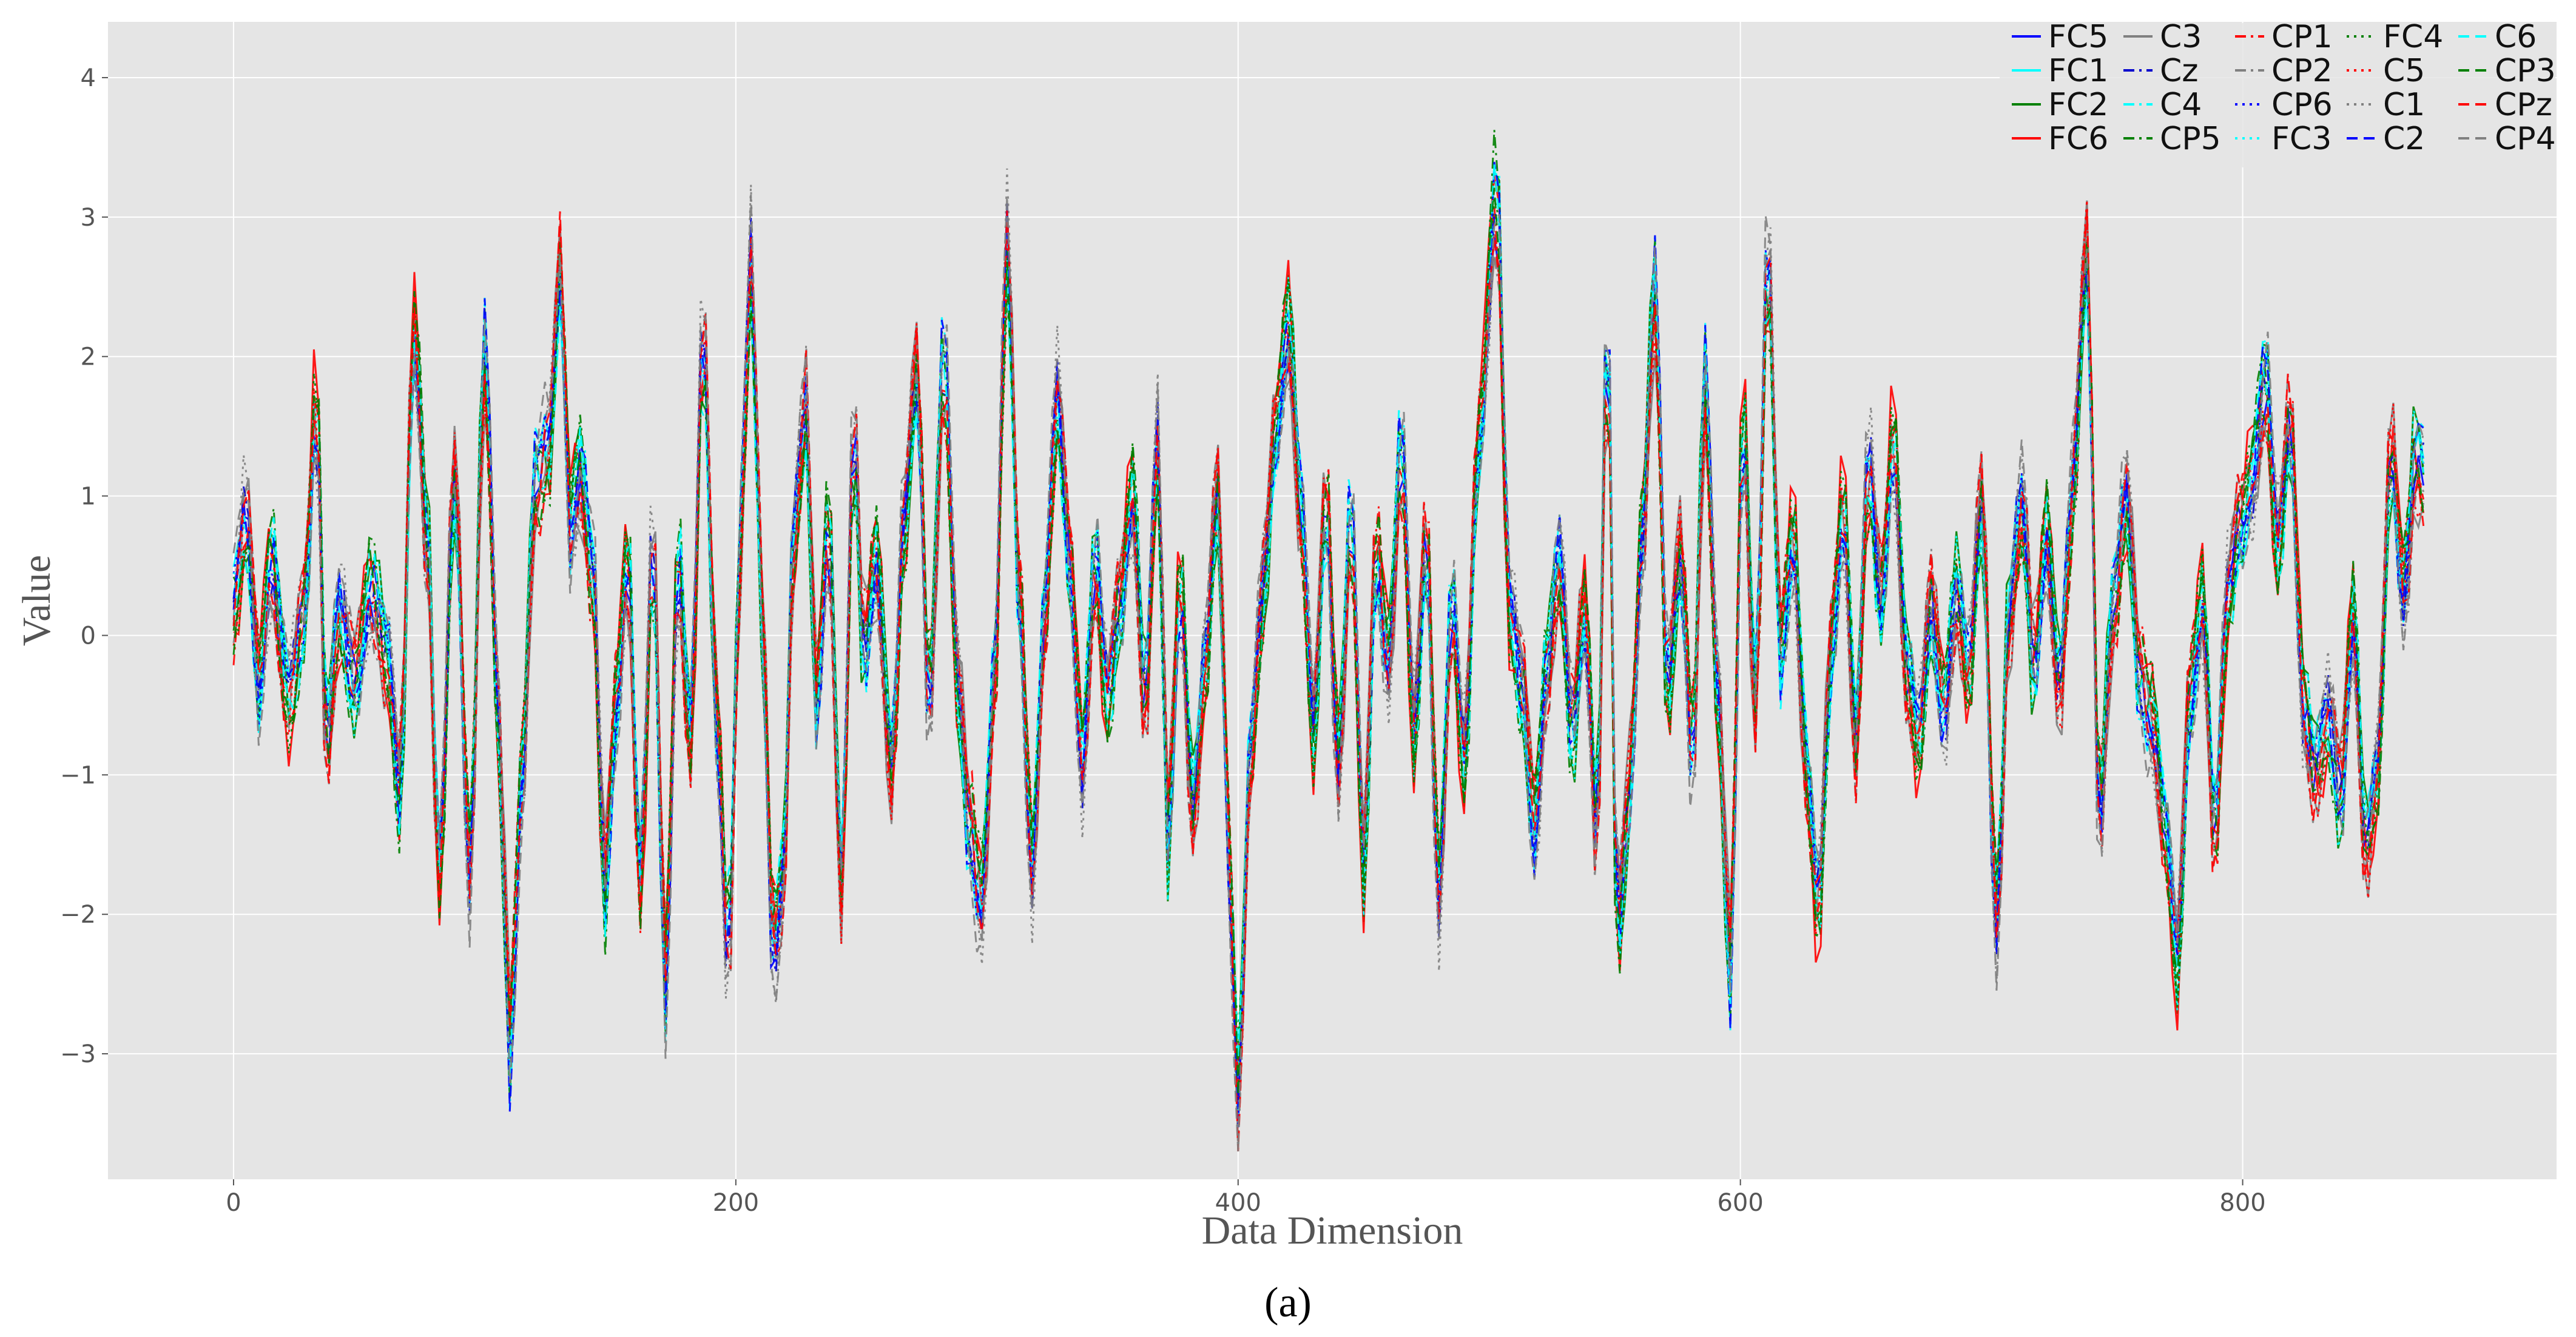 Image resolution: width=2576 pixels, height=1337 pixels. What do you see at coordinates (88, 497) in the screenshot?
I see `y-tick-label: 1` at bounding box center [88, 497].